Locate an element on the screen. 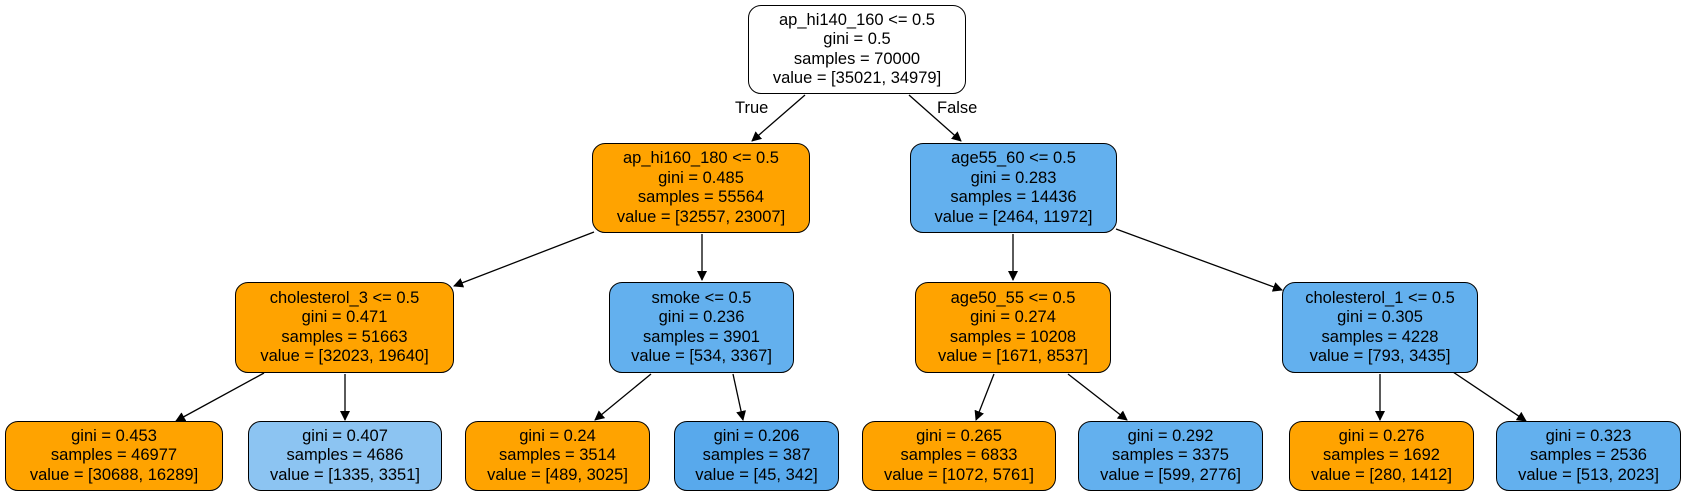 The height and width of the screenshot is (497, 1685). node-split-label: cholesterol_1 <= 0.5 is located at coordinates (1380, 297).